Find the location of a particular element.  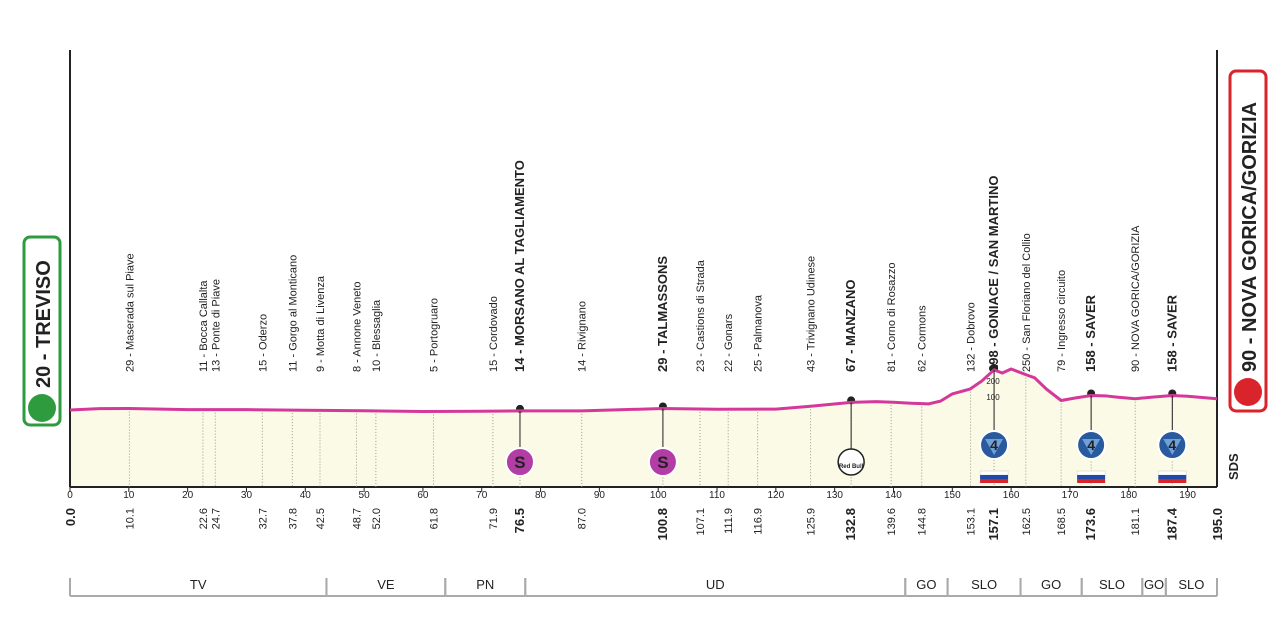

waypoint-label: 81 - Corno di Rosazzo is located at coordinates (892, 317).